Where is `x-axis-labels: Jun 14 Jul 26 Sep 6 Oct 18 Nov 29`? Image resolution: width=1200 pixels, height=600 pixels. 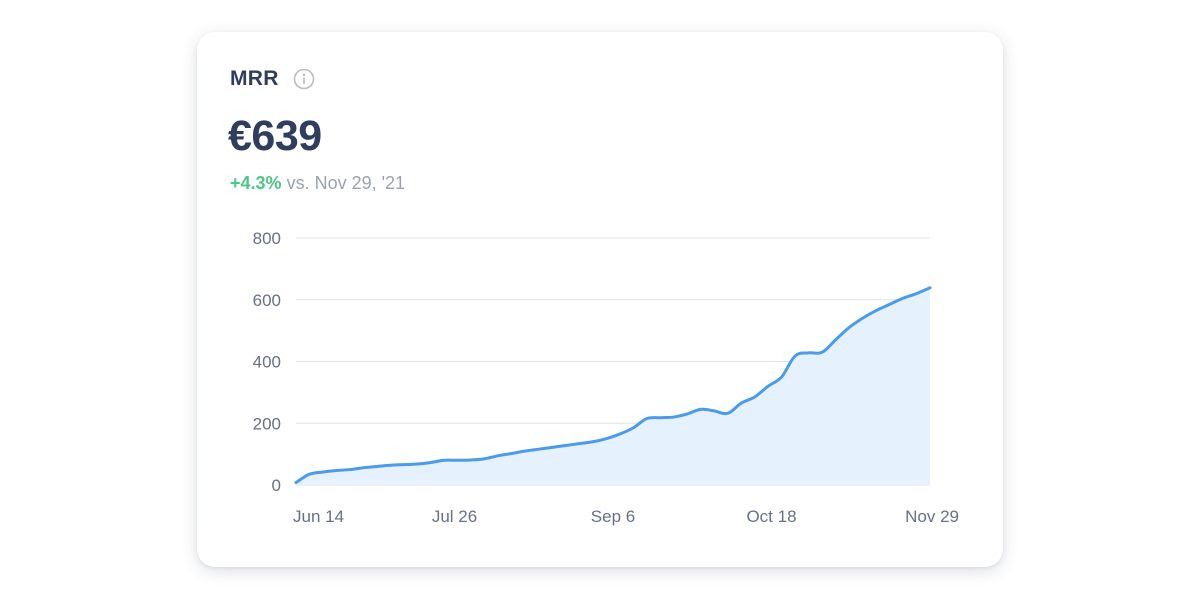
x-axis-labels: Jun 14 Jul 26 Sep 6 Oct 18 Nov 29 is located at coordinates (626, 516).